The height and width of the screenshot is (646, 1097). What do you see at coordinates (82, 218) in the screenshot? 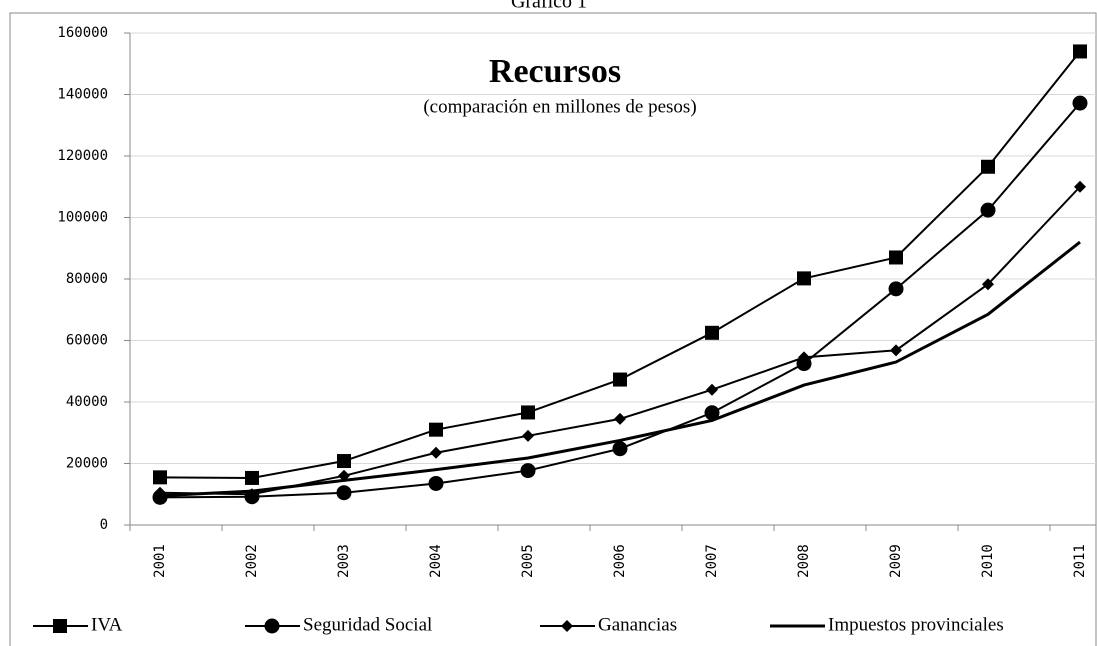
I see `y-tick-label: 100000` at bounding box center [82, 218].